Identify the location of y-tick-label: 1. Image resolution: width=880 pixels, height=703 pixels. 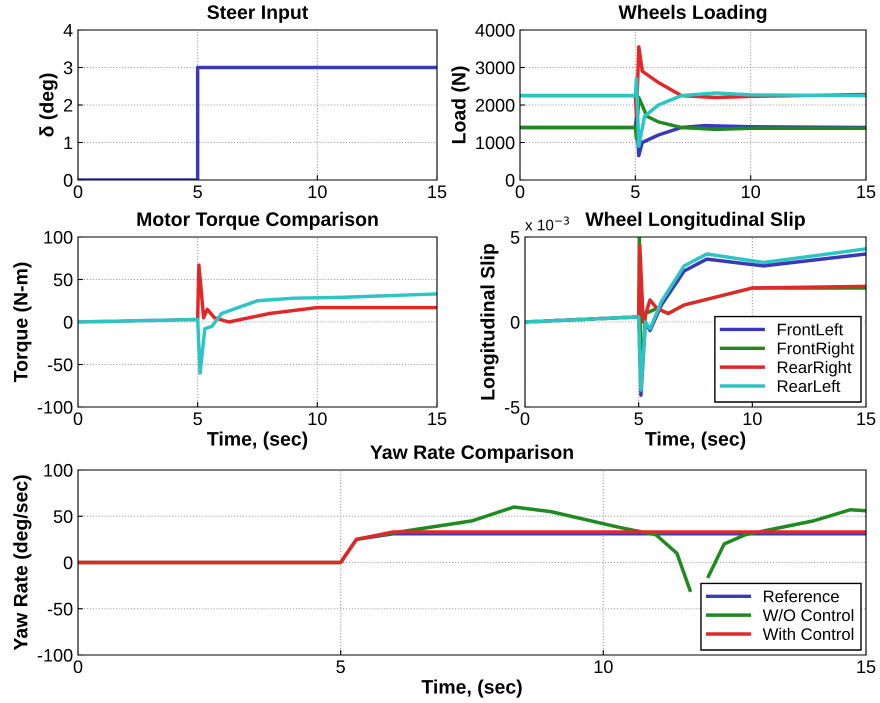
(68, 143).